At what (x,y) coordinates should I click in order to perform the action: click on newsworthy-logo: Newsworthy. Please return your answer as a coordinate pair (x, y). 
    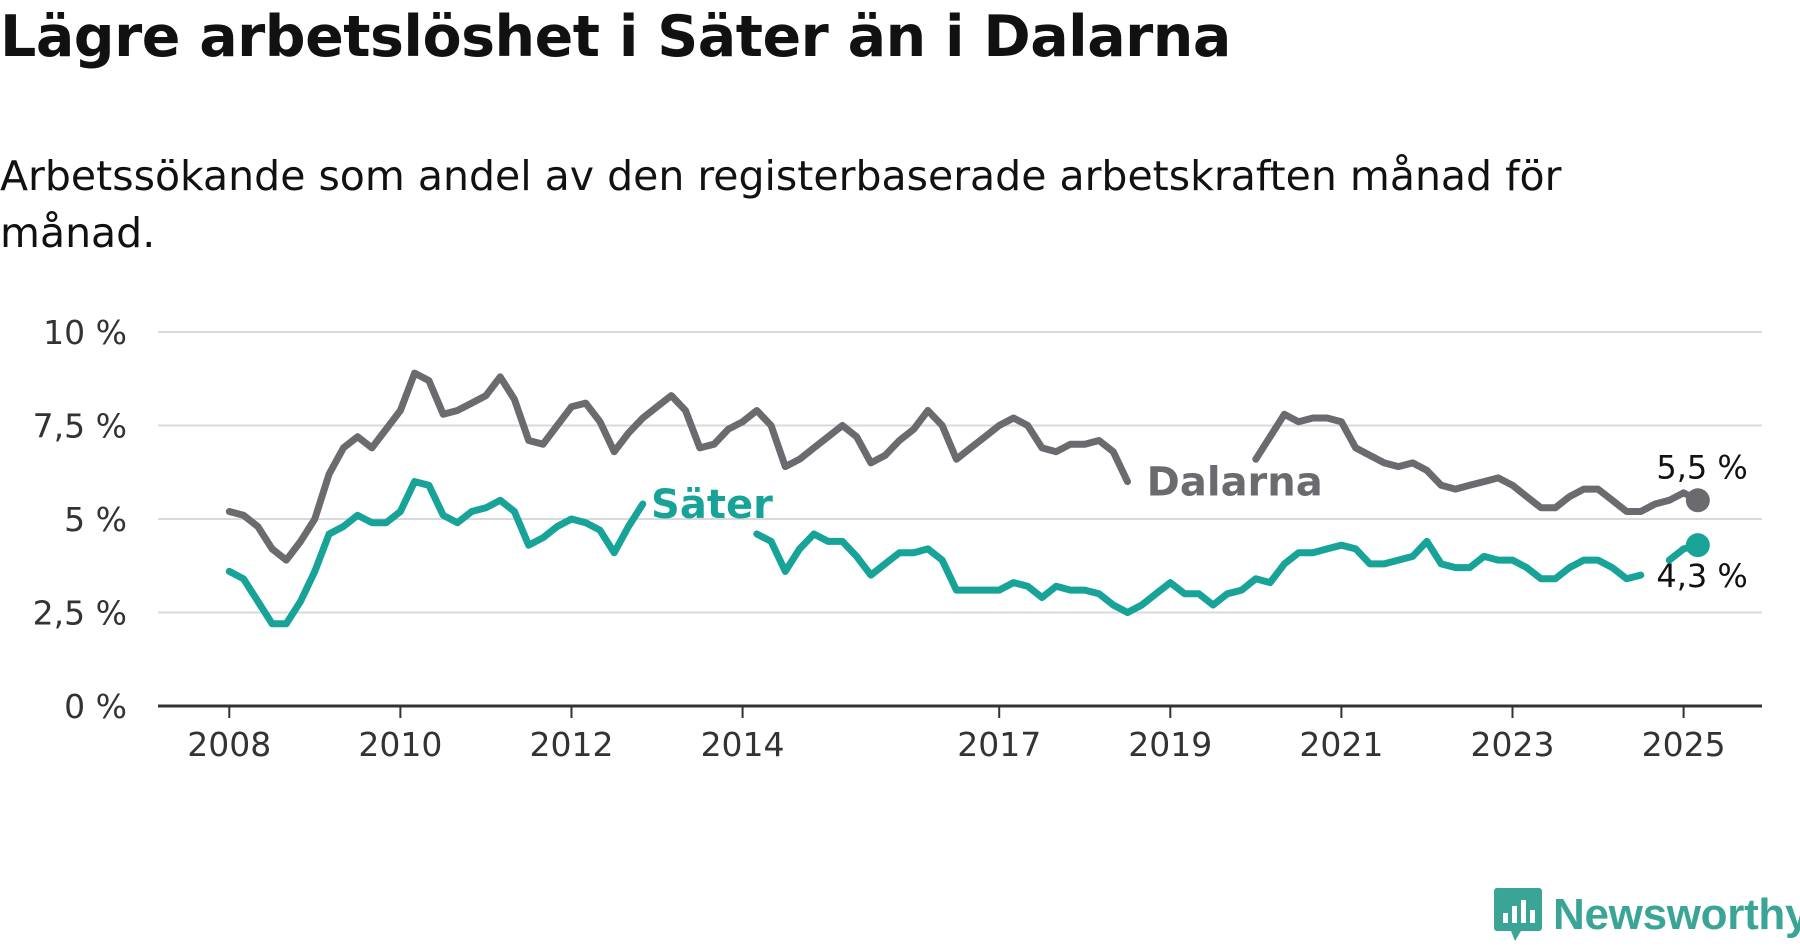
    Looking at the image, I should click on (1646, 915).